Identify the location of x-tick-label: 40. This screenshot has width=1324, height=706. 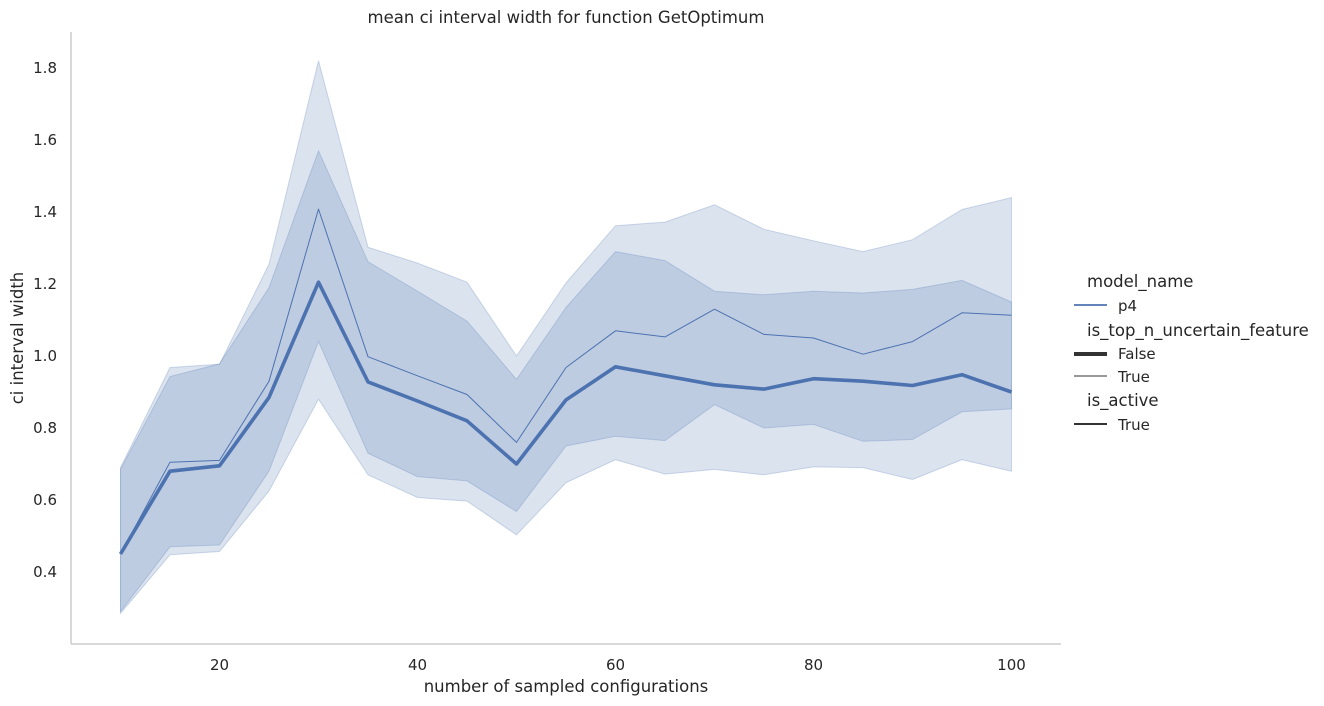
(417, 665).